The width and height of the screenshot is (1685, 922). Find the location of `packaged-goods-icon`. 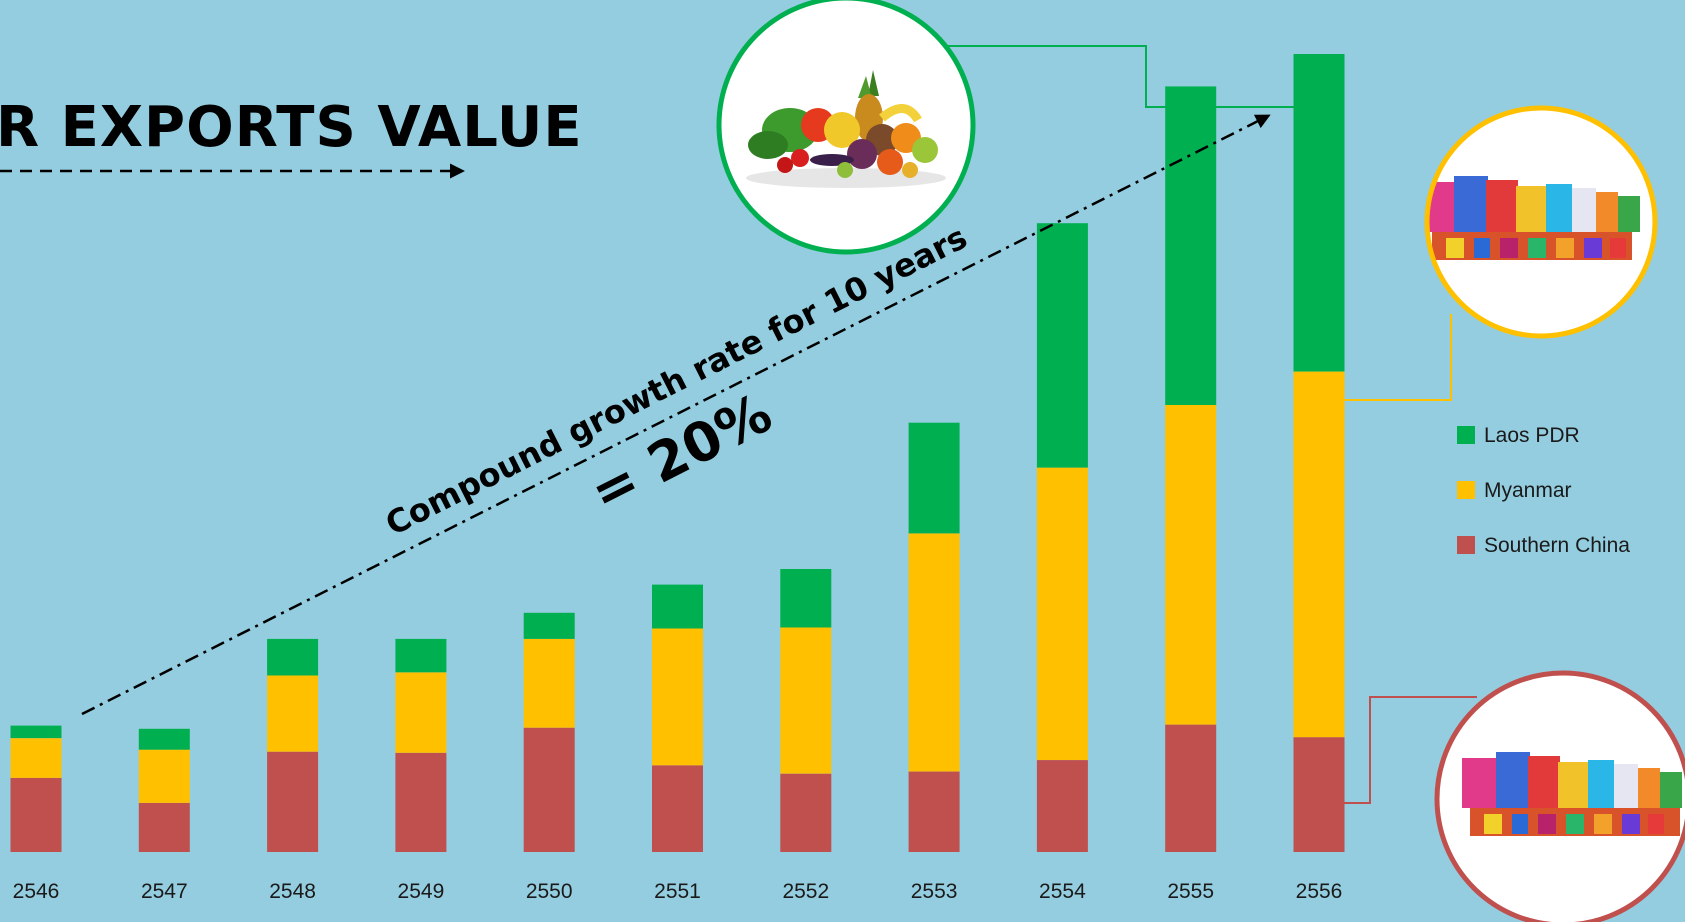

packaged-goods-icon is located at coordinates (1561, 797).